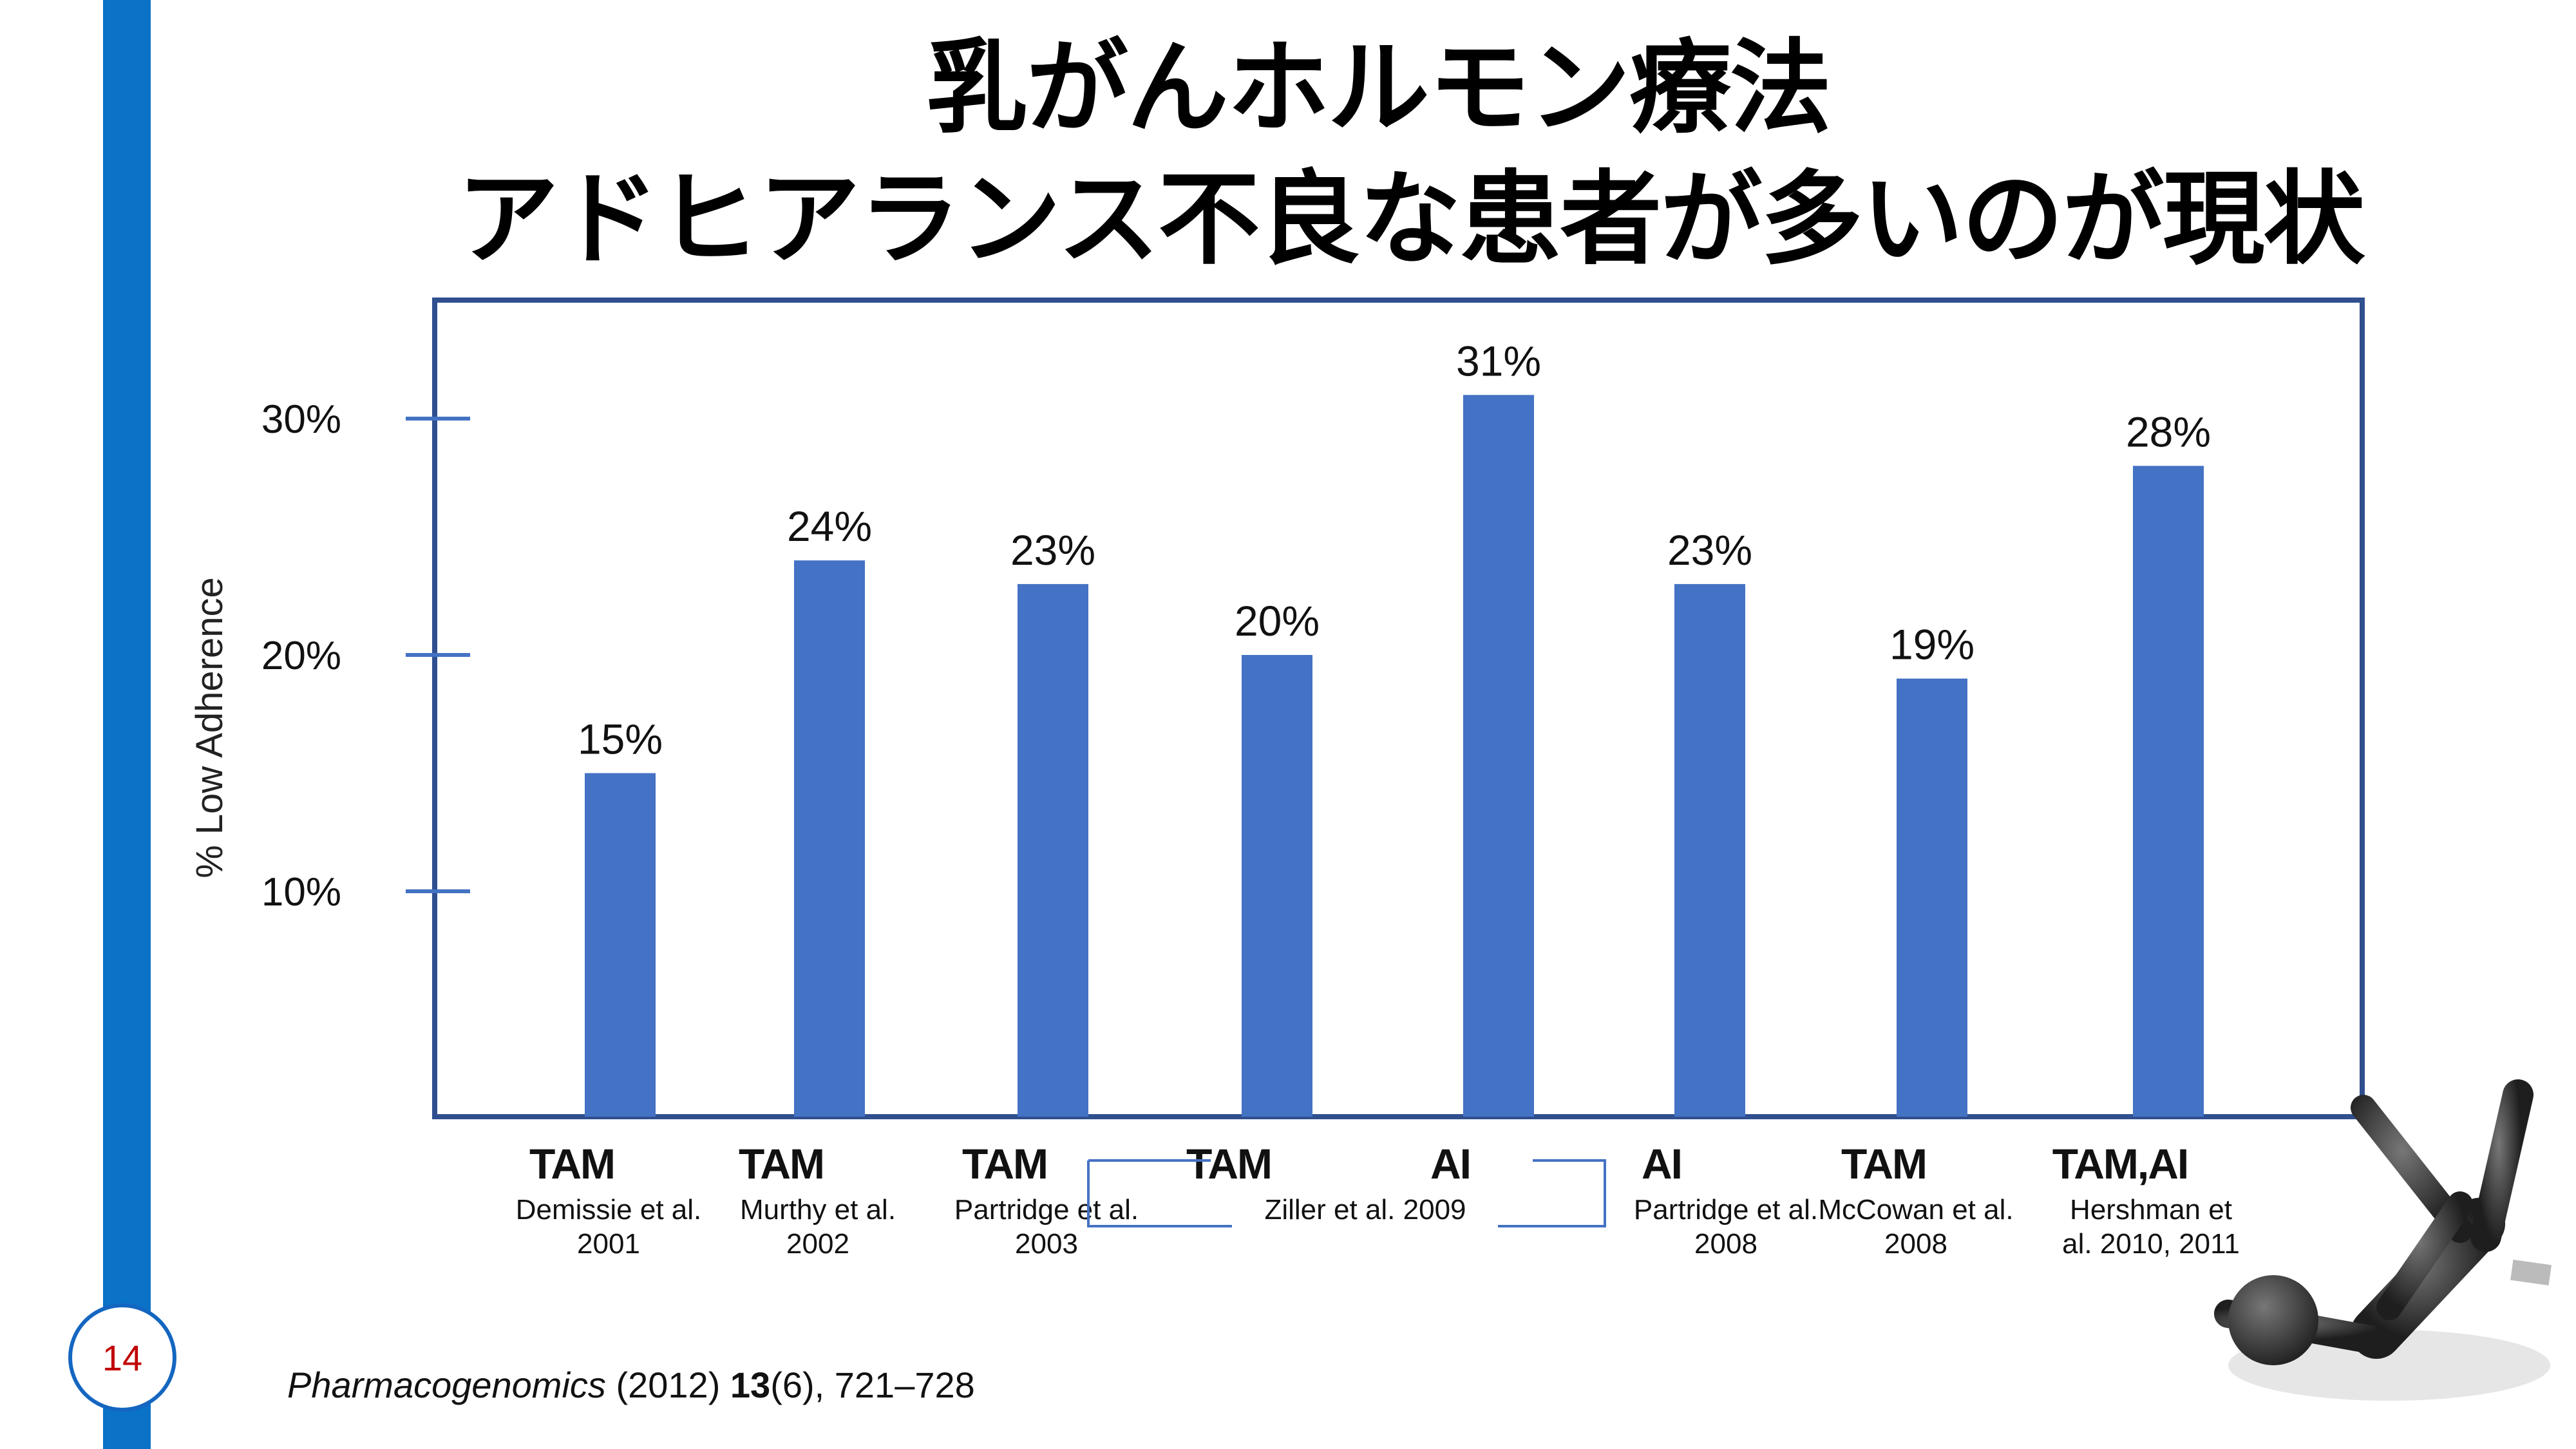  Describe the element at coordinates (781, 1164) in the screenshot. I see `x-label-drug-2: TAM` at that location.